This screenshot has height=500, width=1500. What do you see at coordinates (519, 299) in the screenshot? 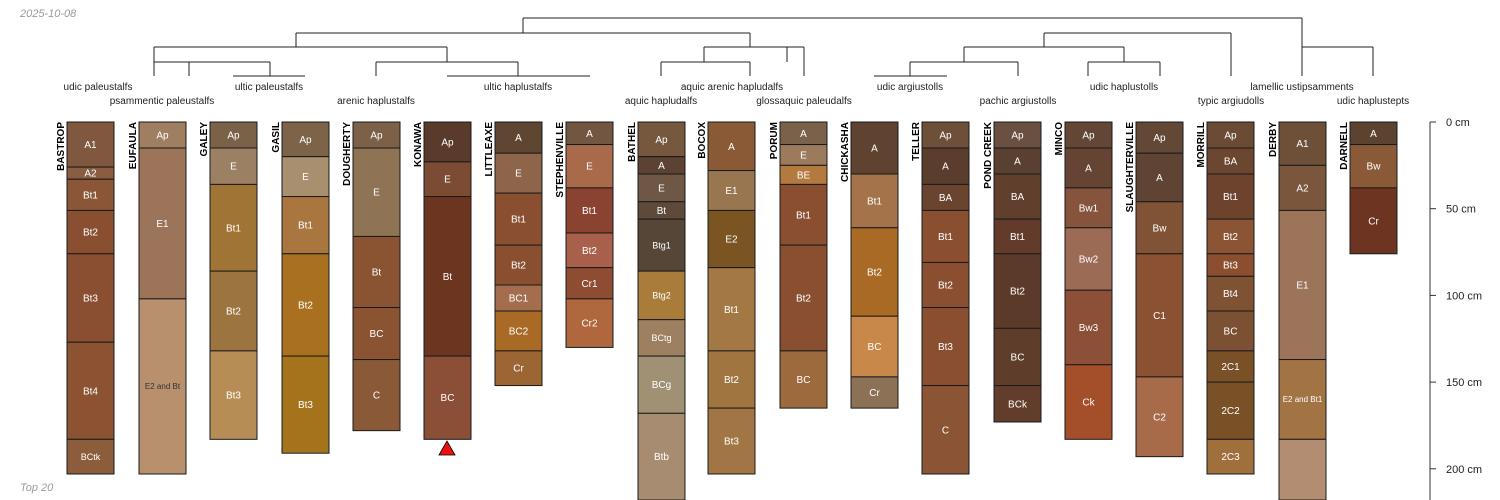
I see `horizon-label: BC1` at bounding box center [519, 299].